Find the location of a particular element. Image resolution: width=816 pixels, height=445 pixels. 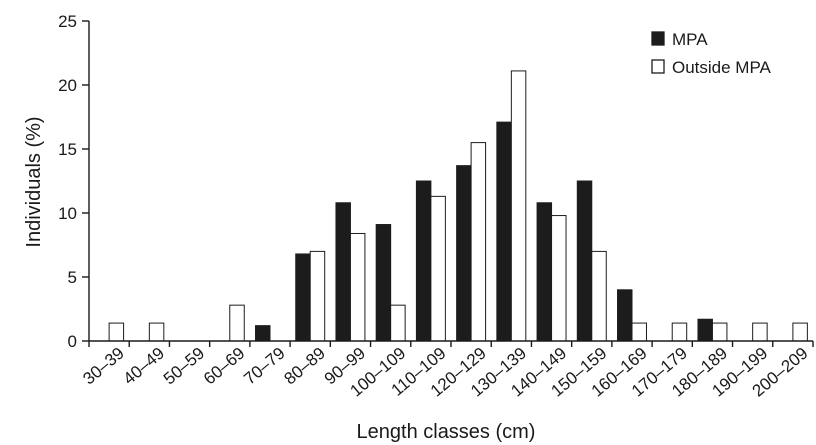

legend-label-outside-mpa: Outside MPA is located at coordinates (722, 67).